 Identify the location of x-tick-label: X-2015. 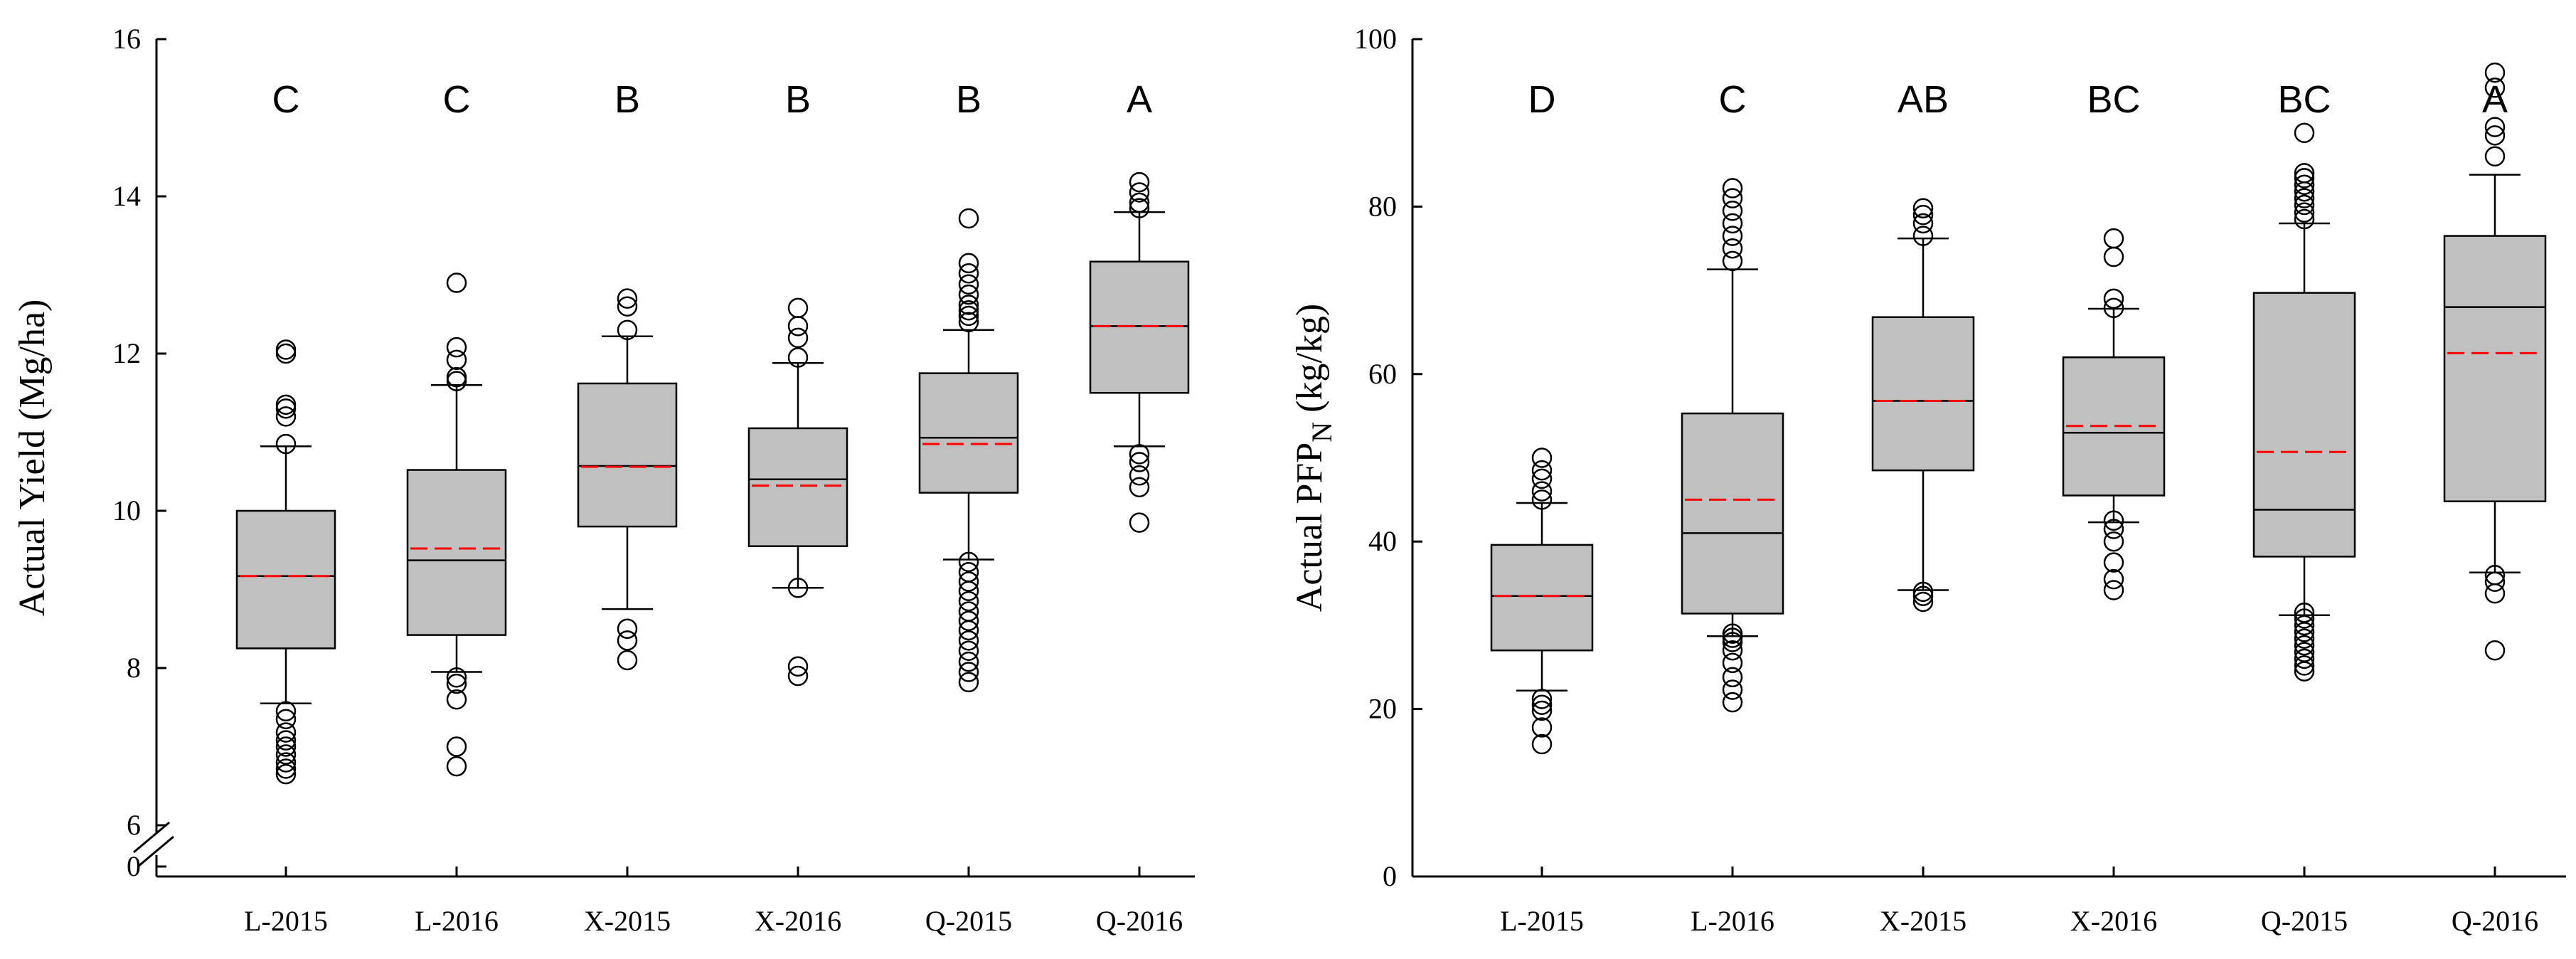
(1923, 921).